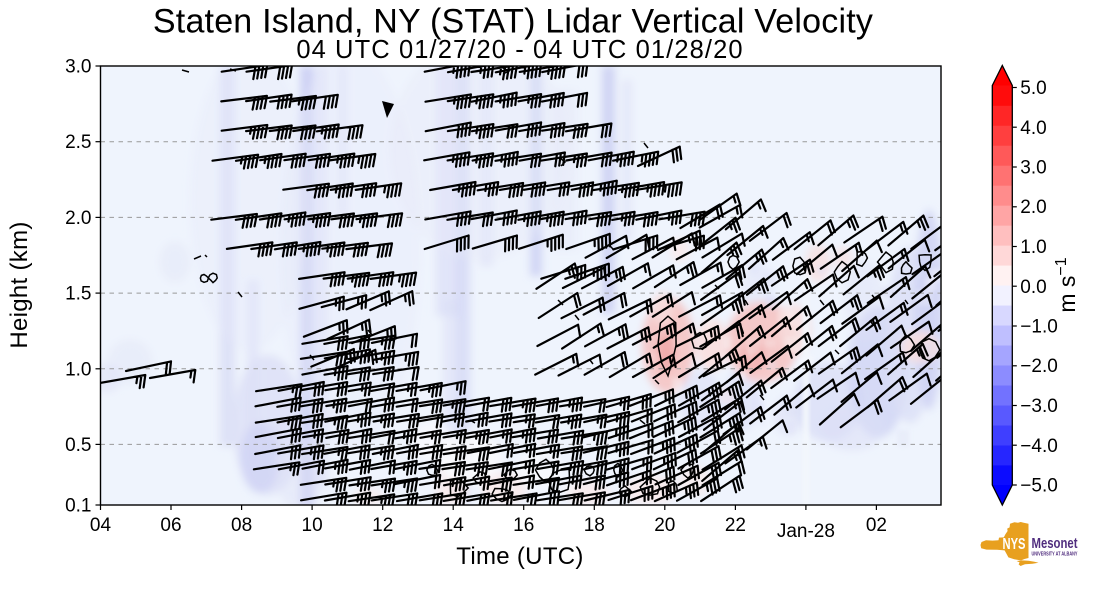 The height and width of the screenshot is (600, 1101). What do you see at coordinates (101, 525) in the screenshot?
I see `svg-text: 04` at bounding box center [101, 525].